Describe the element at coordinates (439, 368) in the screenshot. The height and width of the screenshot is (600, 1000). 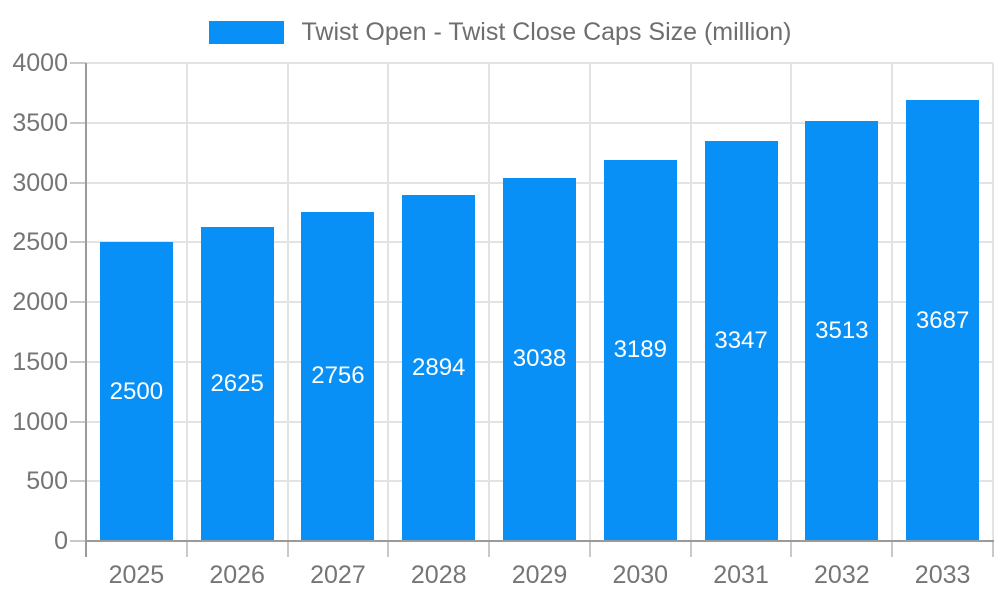
I see `bar-2028` at that location.